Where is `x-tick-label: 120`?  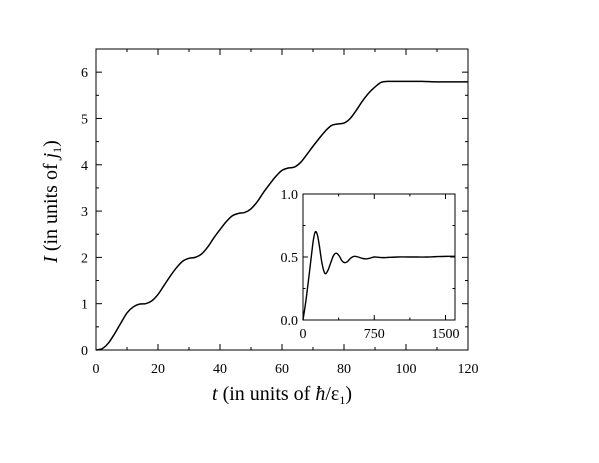 x-tick-label: 120 is located at coordinates (468, 369).